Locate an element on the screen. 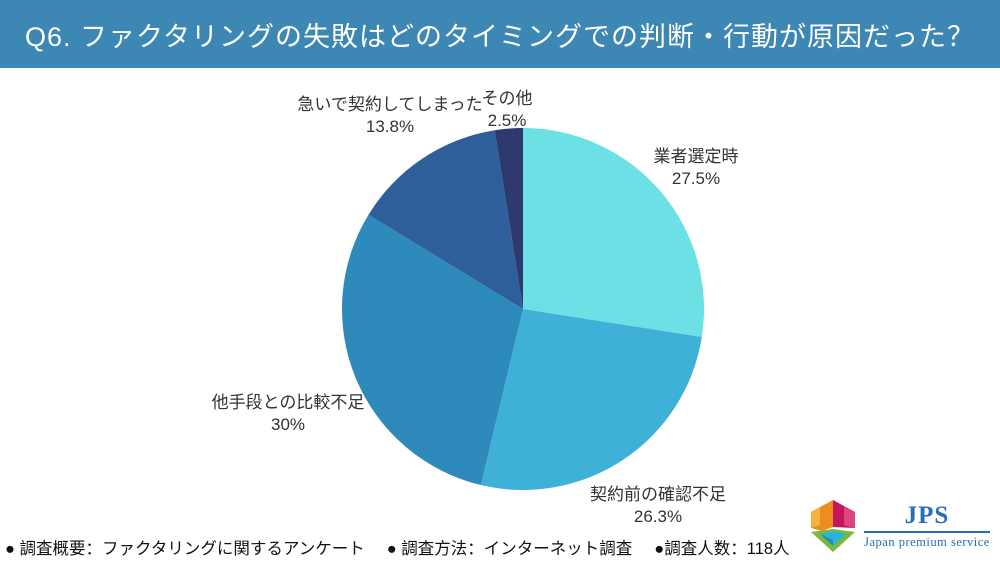  footnote-count: ●調査人数：118人 is located at coordinates (722, 549).